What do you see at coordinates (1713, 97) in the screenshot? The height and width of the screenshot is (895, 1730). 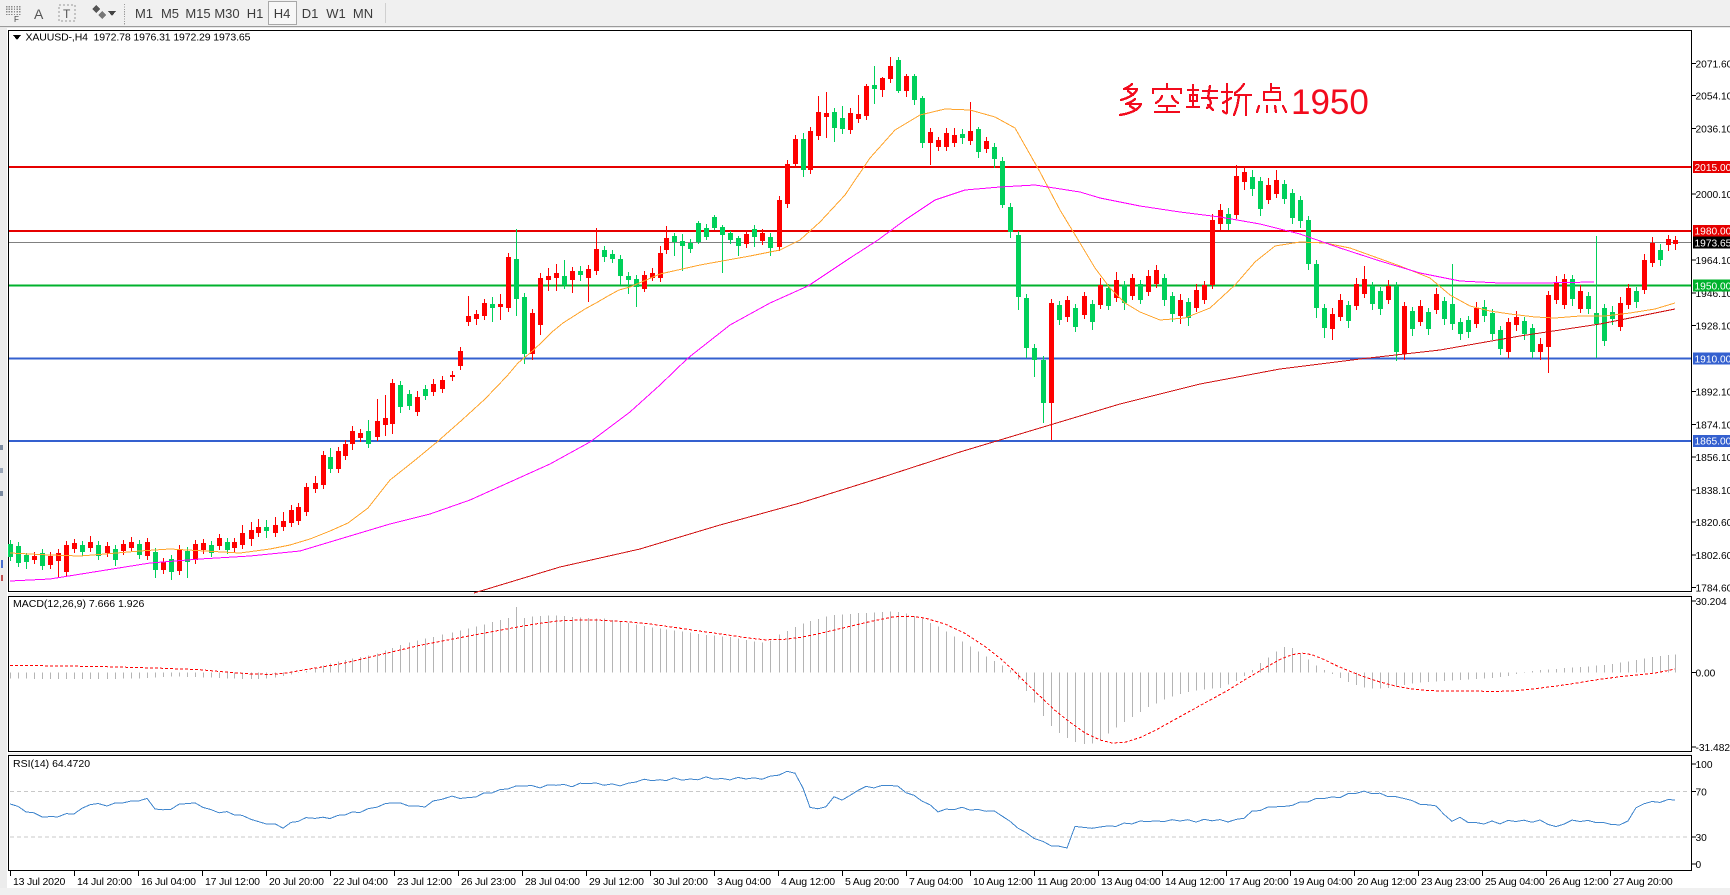 I see `svg-text: 2054.10` at bounding box center [1713, 97].